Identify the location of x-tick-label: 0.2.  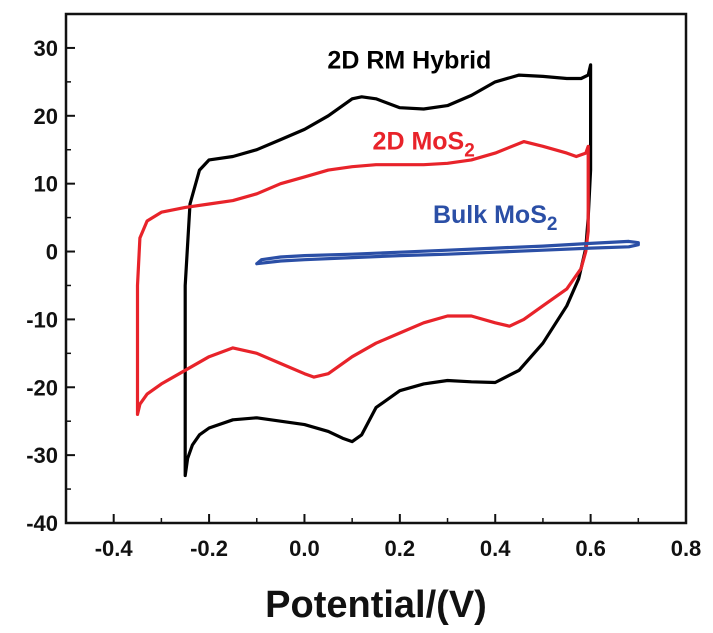
(400, 548).